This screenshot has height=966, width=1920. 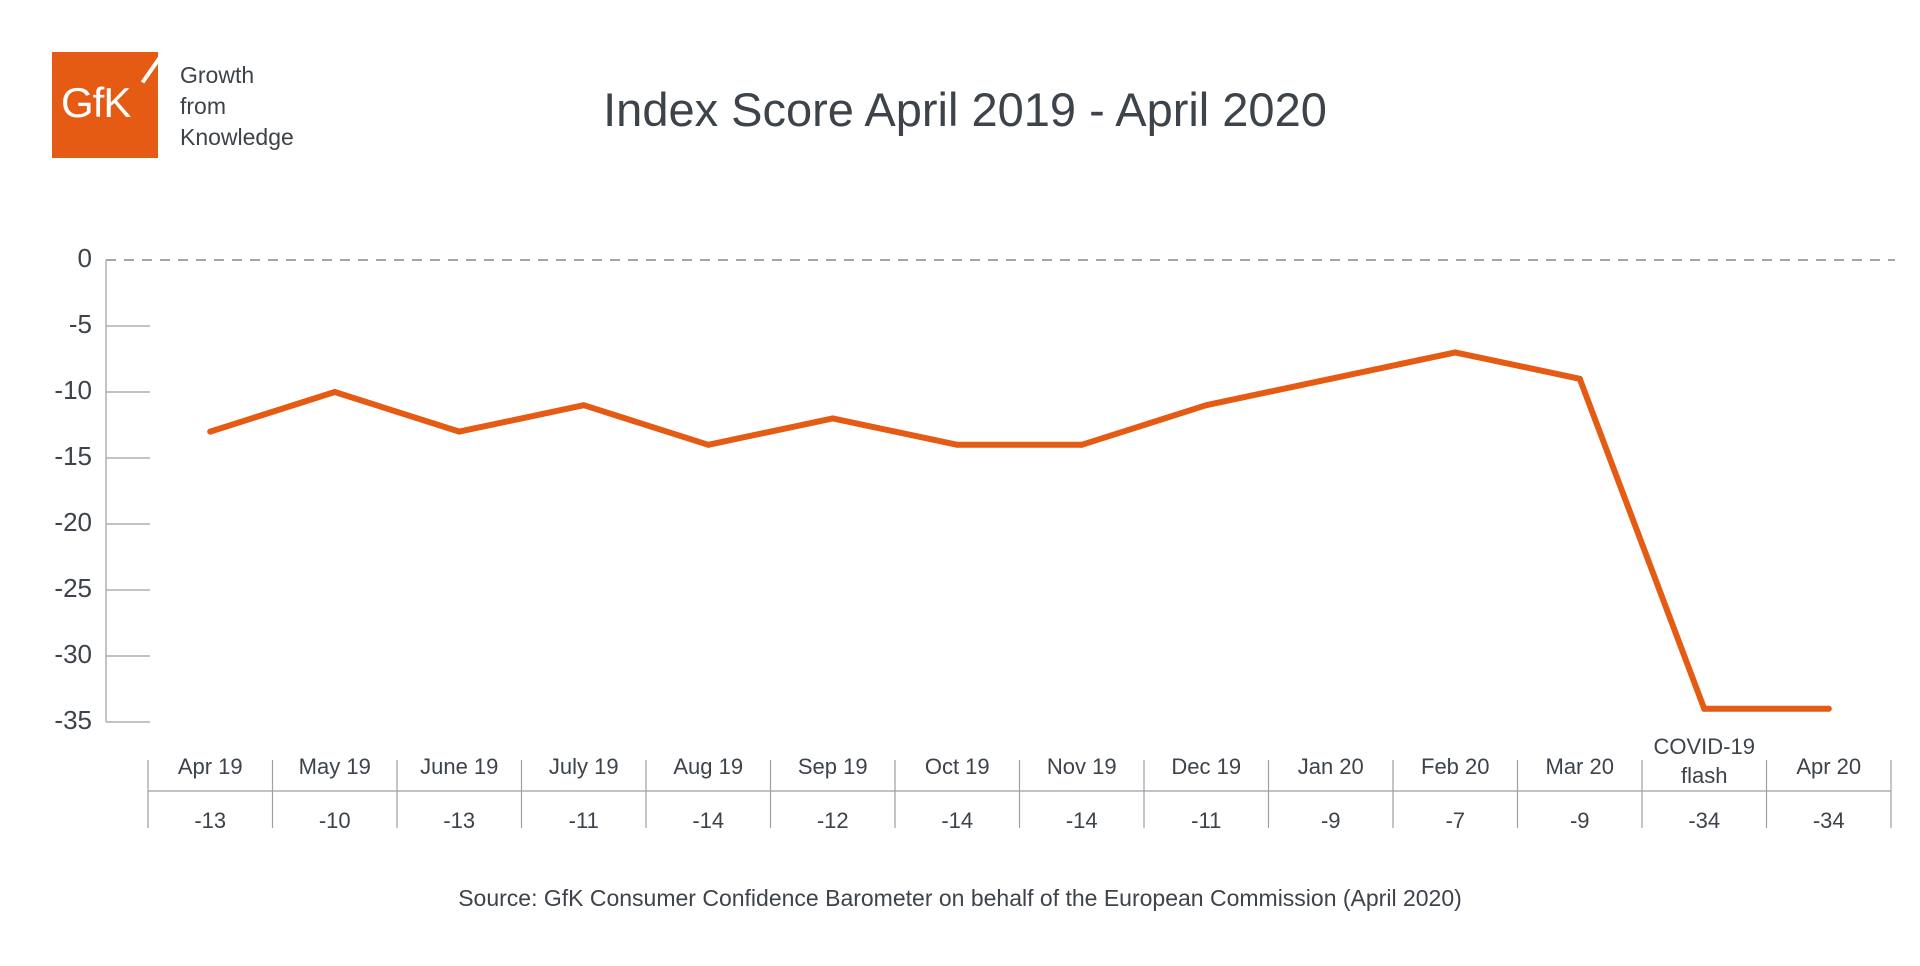 I want to click on x-tick-label: May 19, so click(x=335, y=766).